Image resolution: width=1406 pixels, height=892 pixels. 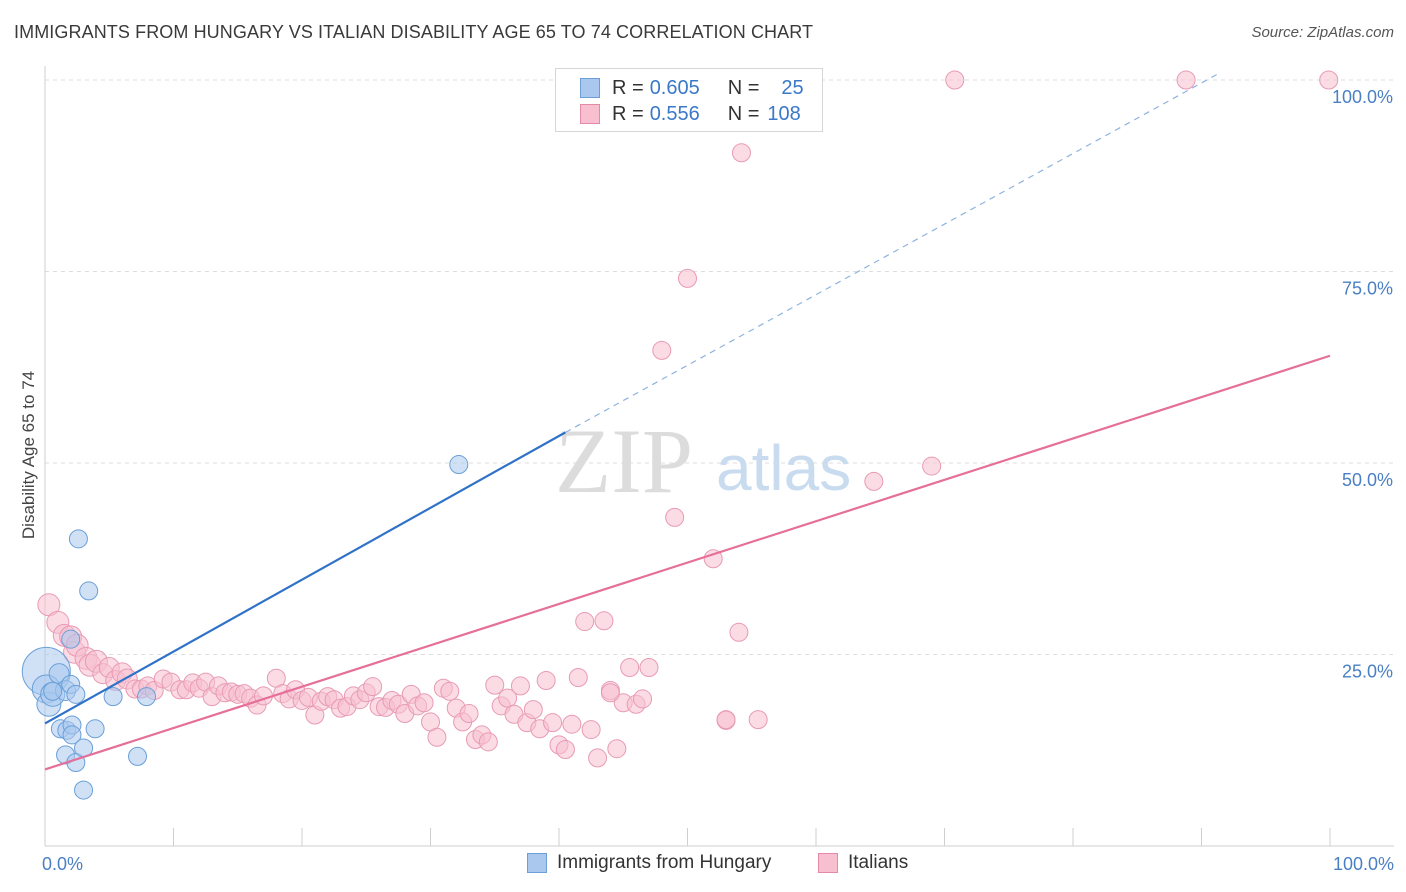 I want to click on x-tick-labels: 0.0% 100.0%, so click(x=718, y=864).